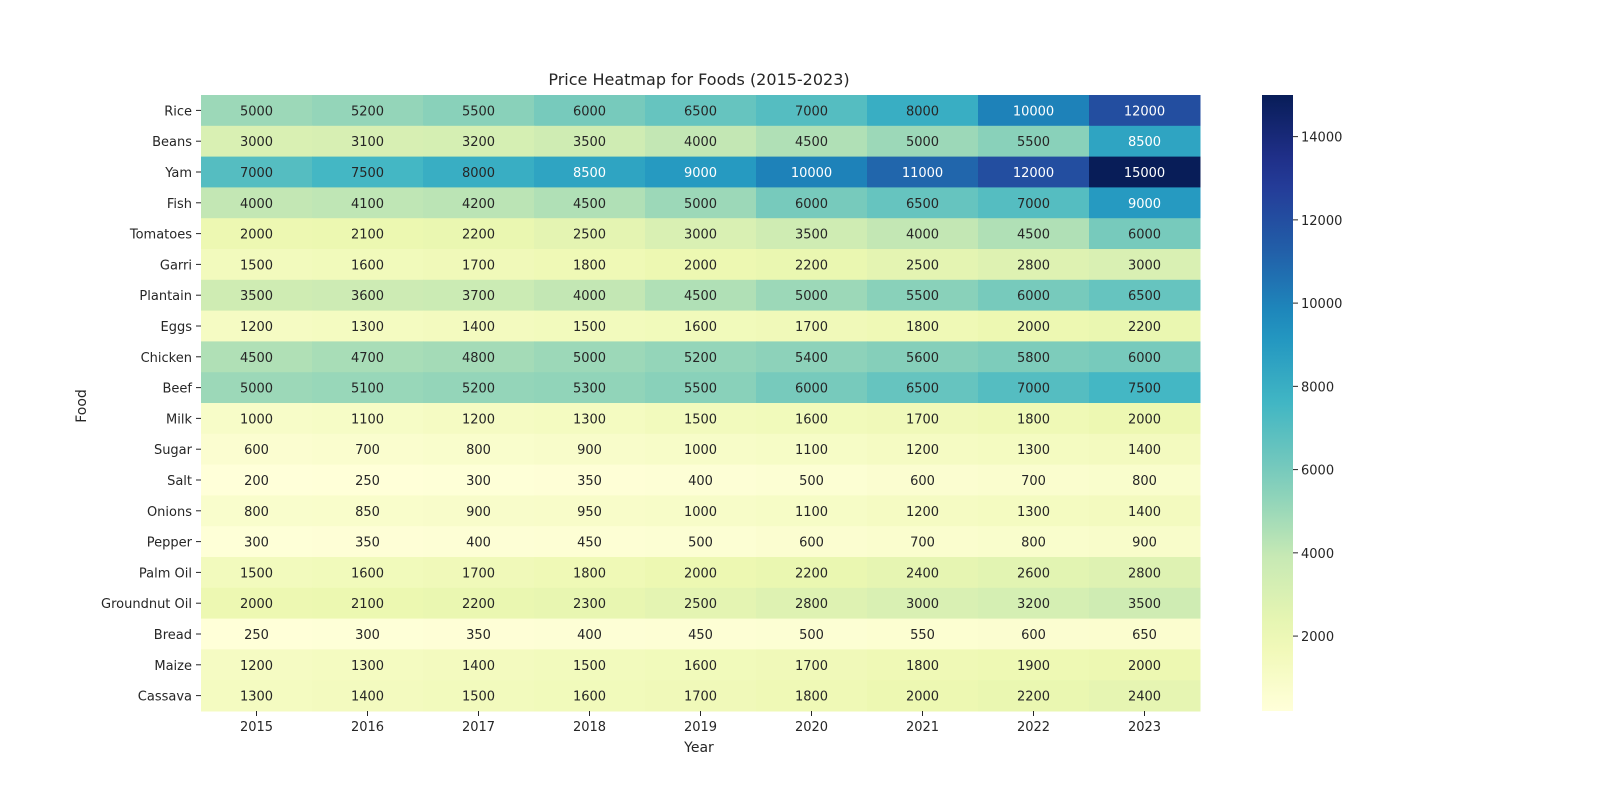 This screenshot has height=795, width=1600. Describe the element at coordinates (1317, 387) in the screenshot. I see `colorbar-tick-label: 8000` at that location.